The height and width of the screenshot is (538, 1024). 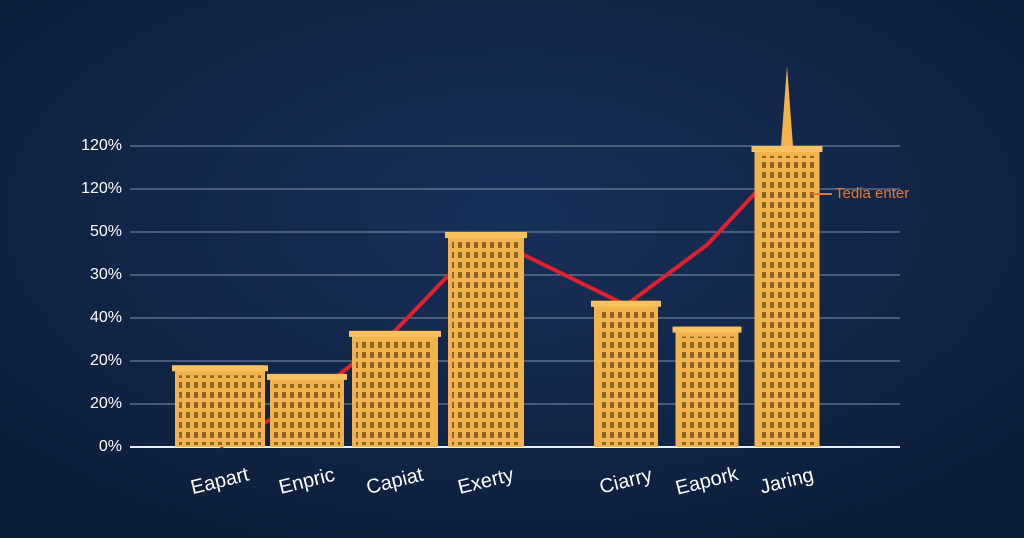 What do you see at coordinates (787, 106) in the screenshot?
I see `spire` at bounding box center [787, 106].